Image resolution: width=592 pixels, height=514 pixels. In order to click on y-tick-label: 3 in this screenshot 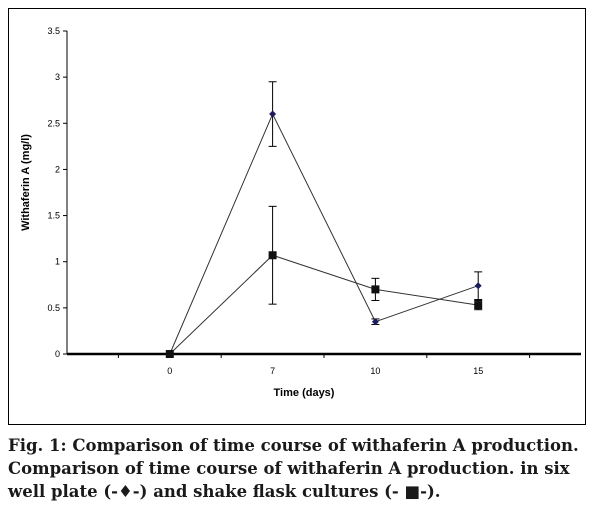, I will do `click(57, 77)`.